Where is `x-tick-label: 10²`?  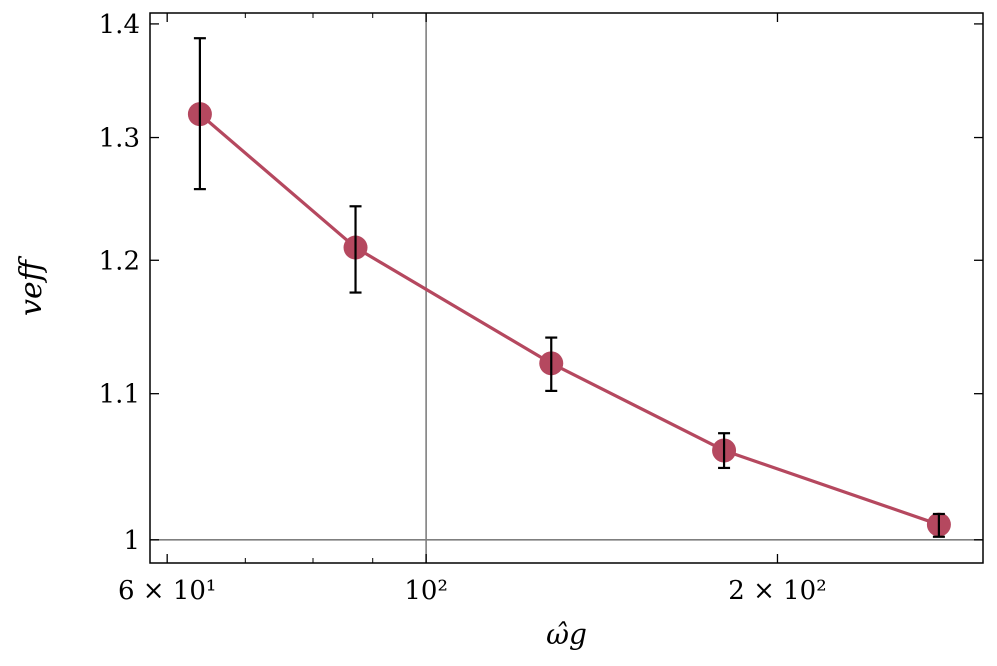
x-tick-label: 10² is located at coordinates (426, 591).